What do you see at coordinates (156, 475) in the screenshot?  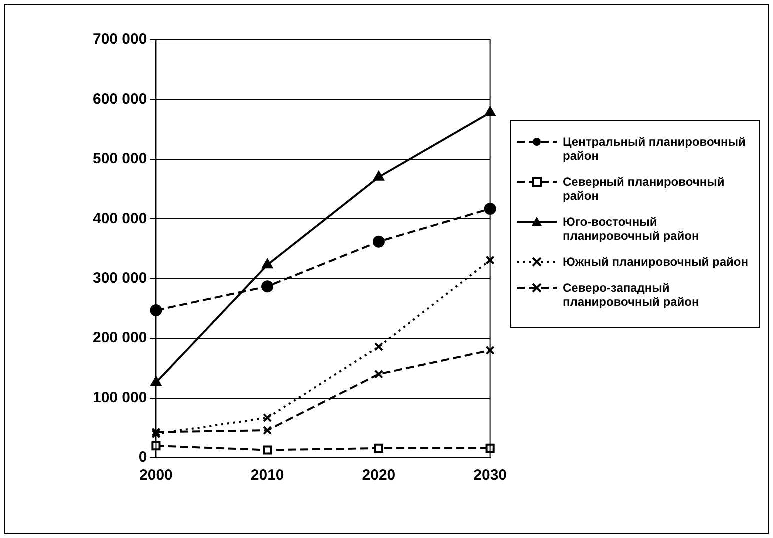 I see `x-tick-label: 2000` at bounding box center [156, 475].